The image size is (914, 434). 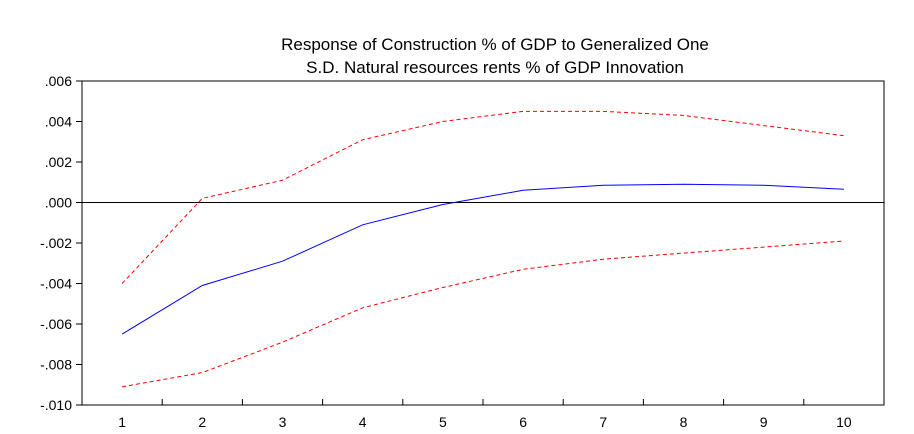 I want to click on x-tick-label: 1, so click(x=122, y=421).